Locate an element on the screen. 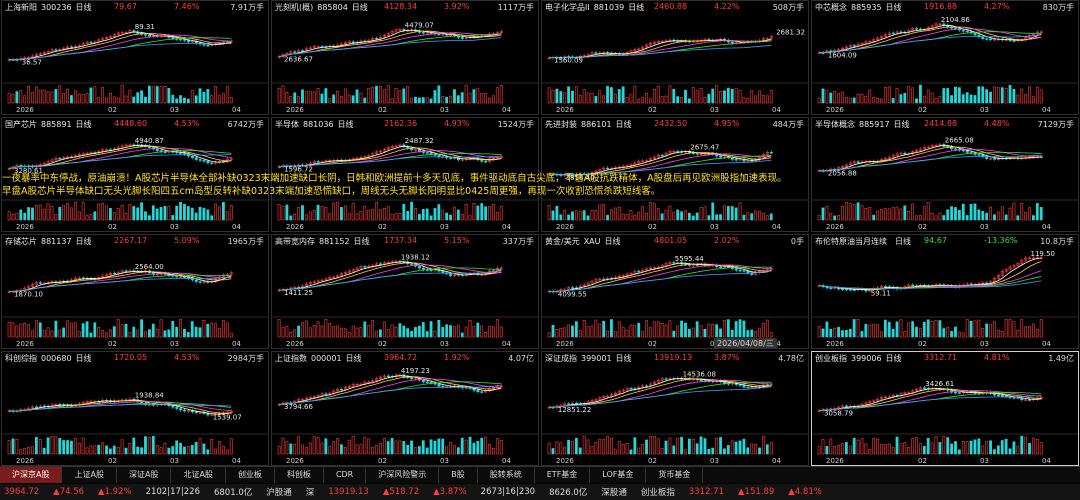  tab: B股 is located at coordinates (458, 475).